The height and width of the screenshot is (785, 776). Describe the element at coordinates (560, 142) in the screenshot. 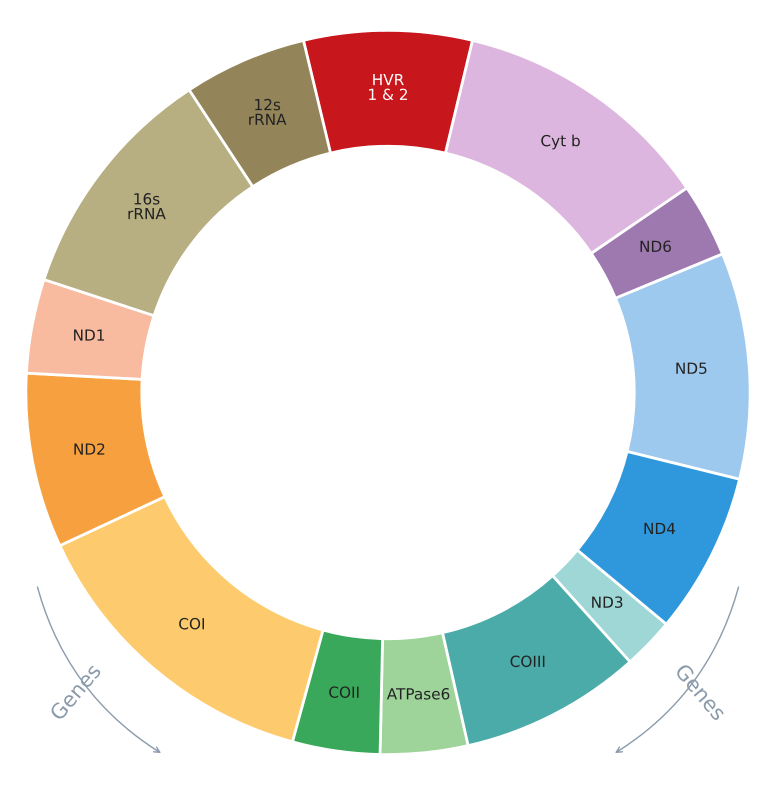

I see `slice-label: Cyt b` at that location.